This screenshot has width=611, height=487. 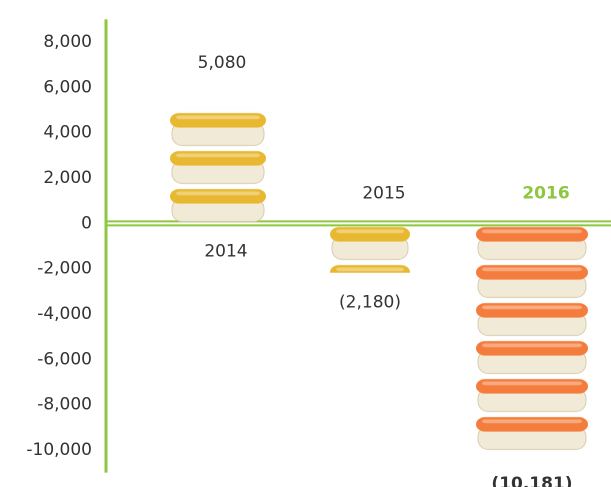 What do you see at coordinates (67, 178) in the screenshot?
I see `y-tick-label: 2,000` at bounding box center [67, 178].